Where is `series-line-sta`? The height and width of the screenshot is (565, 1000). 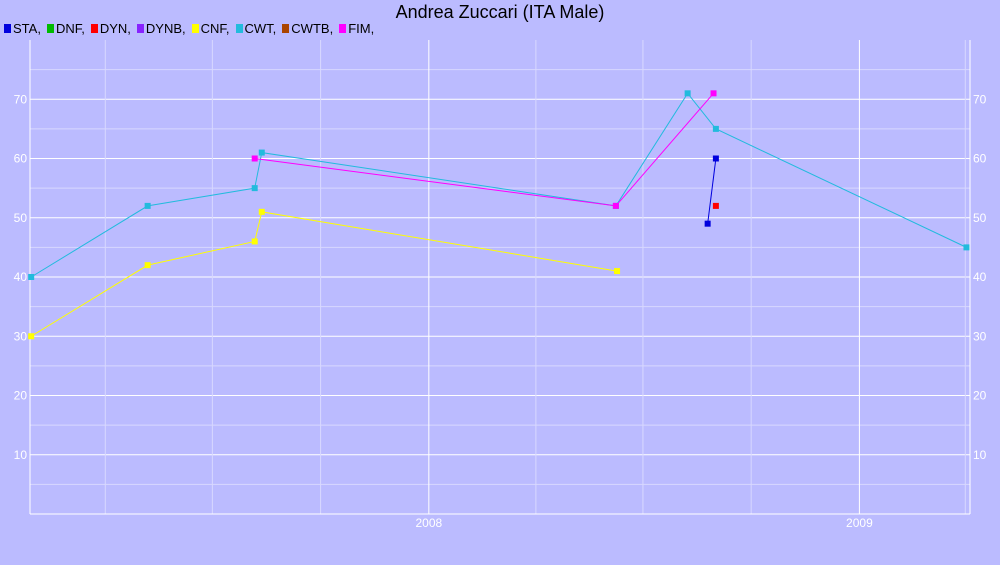 series-line-sta is located at coordinates (712, 191).